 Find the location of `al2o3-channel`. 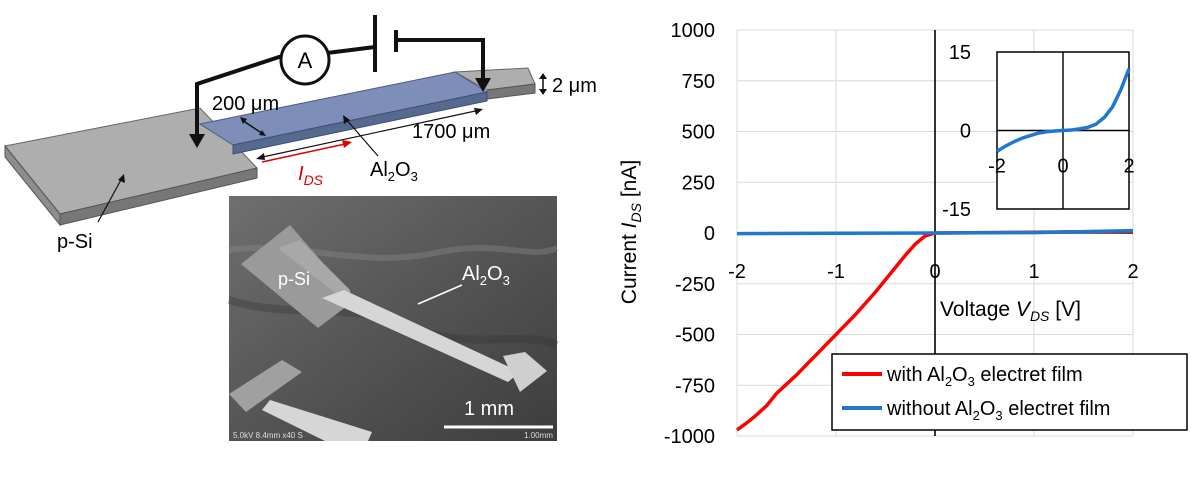

al2o3-channel is located at coordinates (343, 113).